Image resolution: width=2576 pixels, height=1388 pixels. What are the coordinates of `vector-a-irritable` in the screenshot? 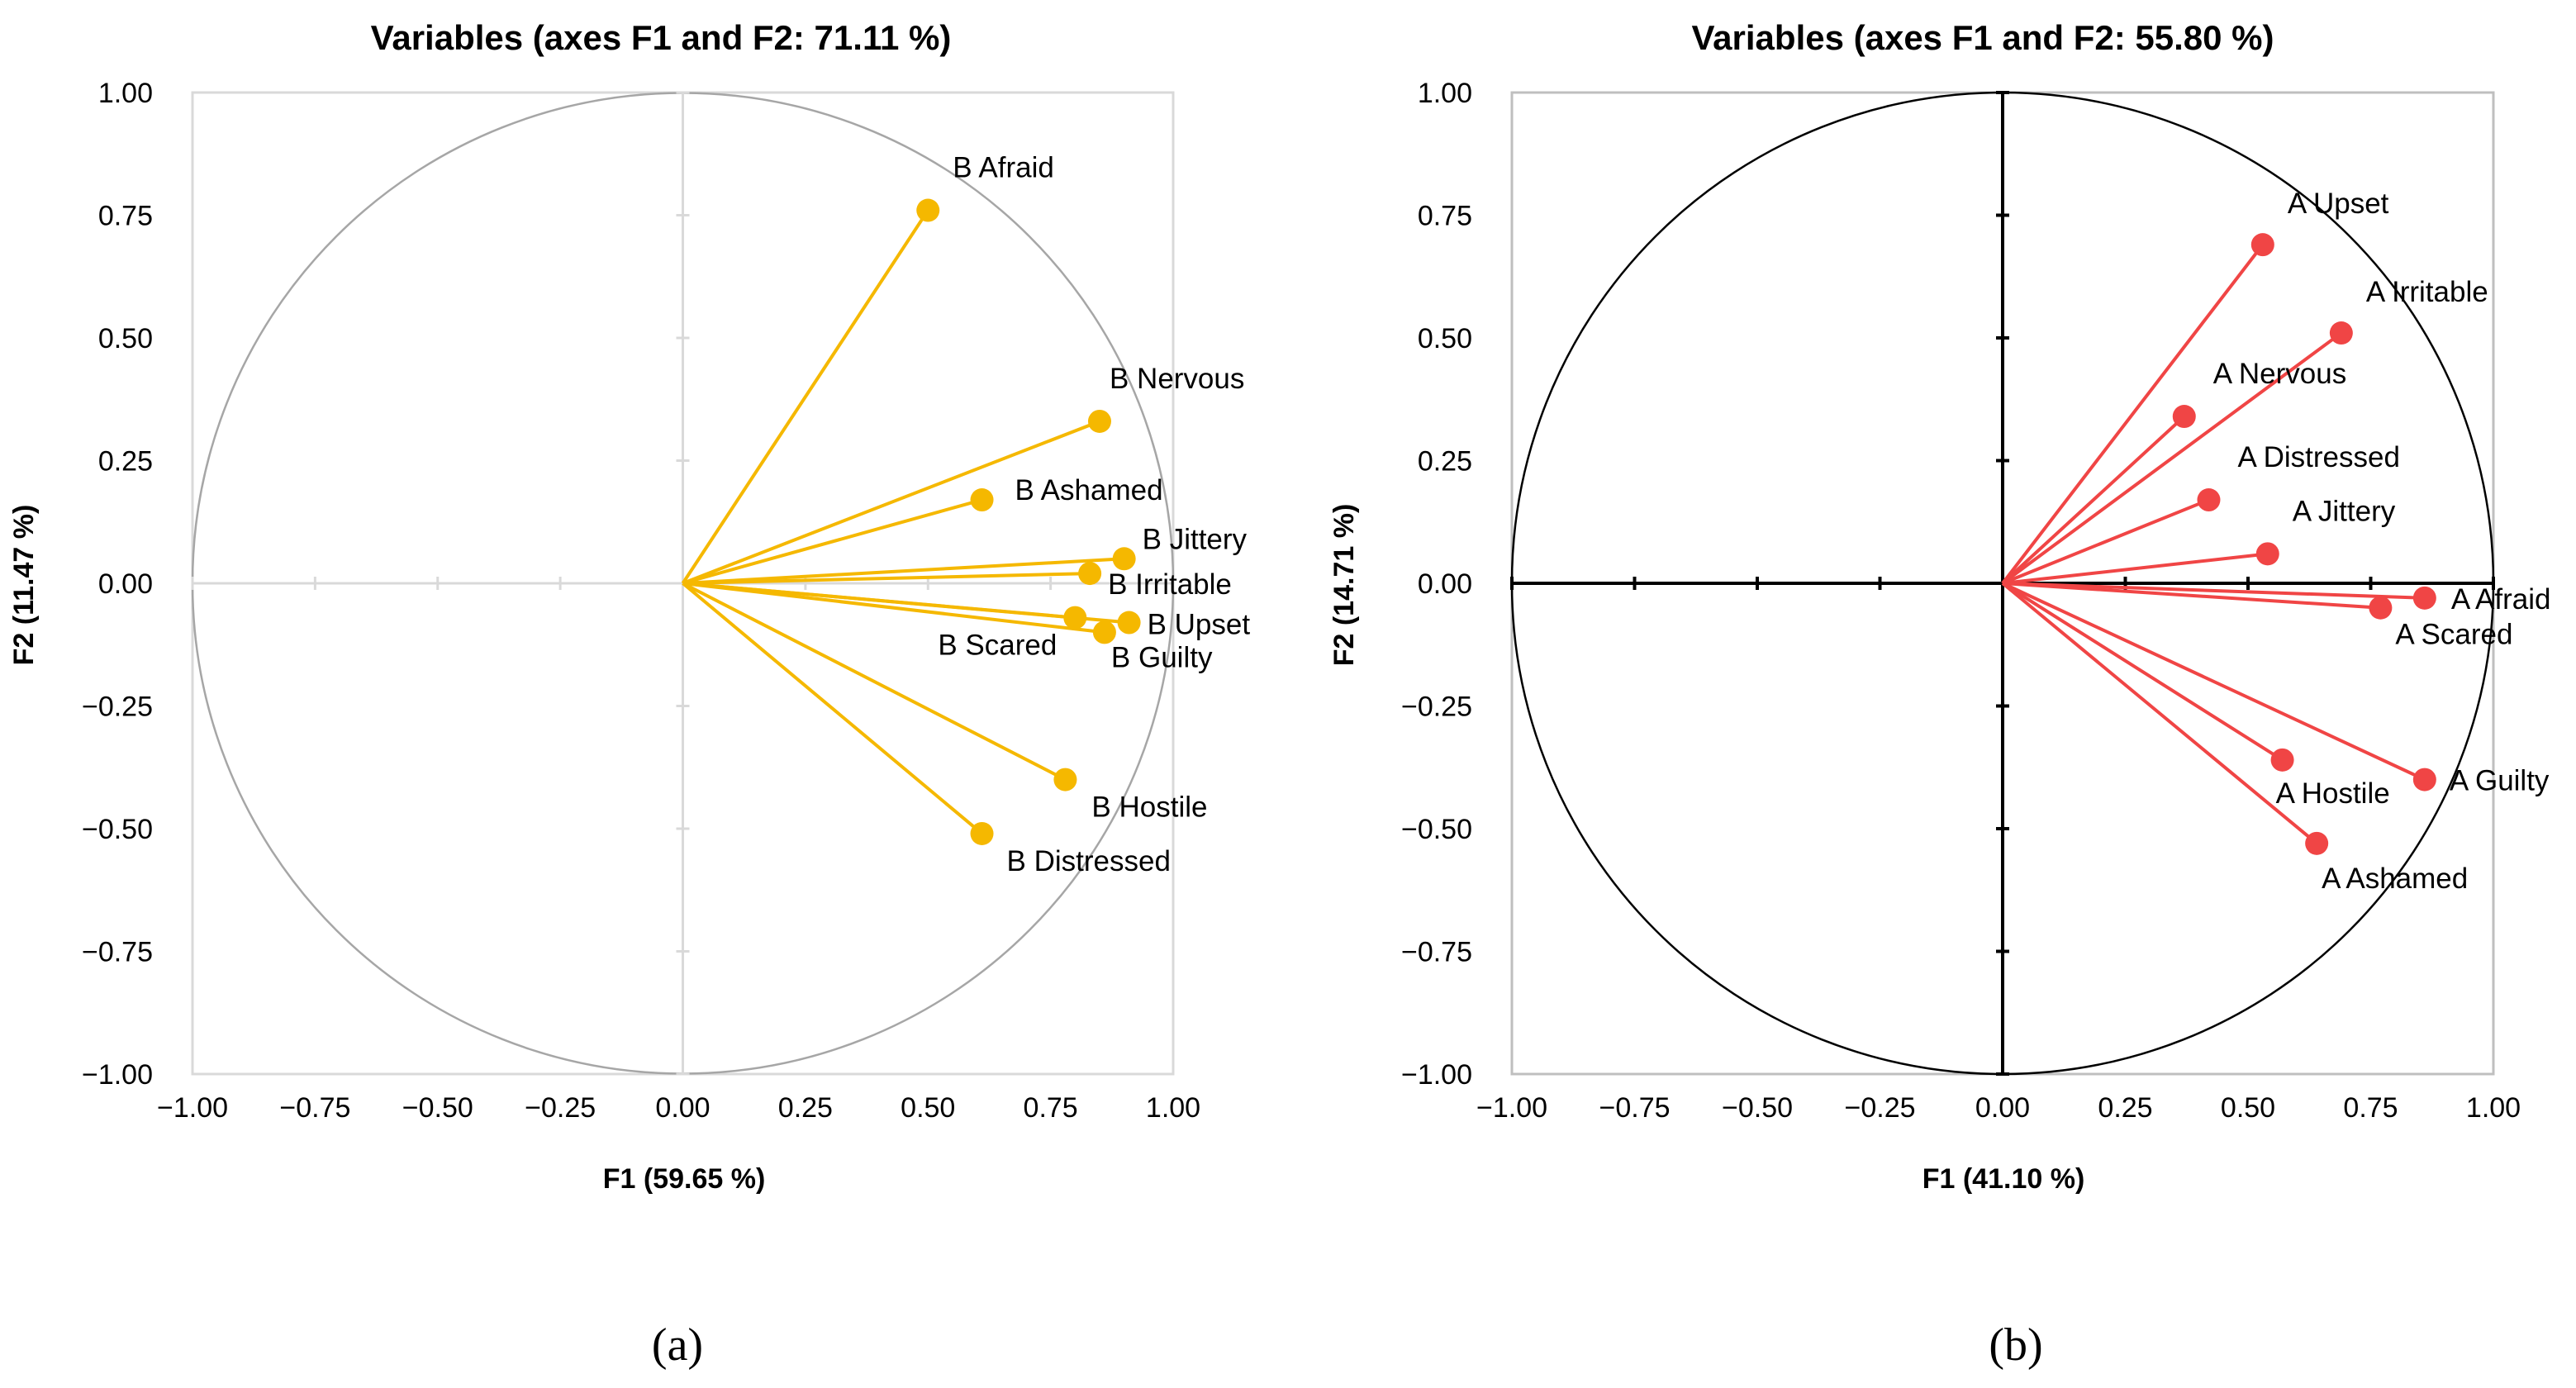 It's located at (2172, 458).